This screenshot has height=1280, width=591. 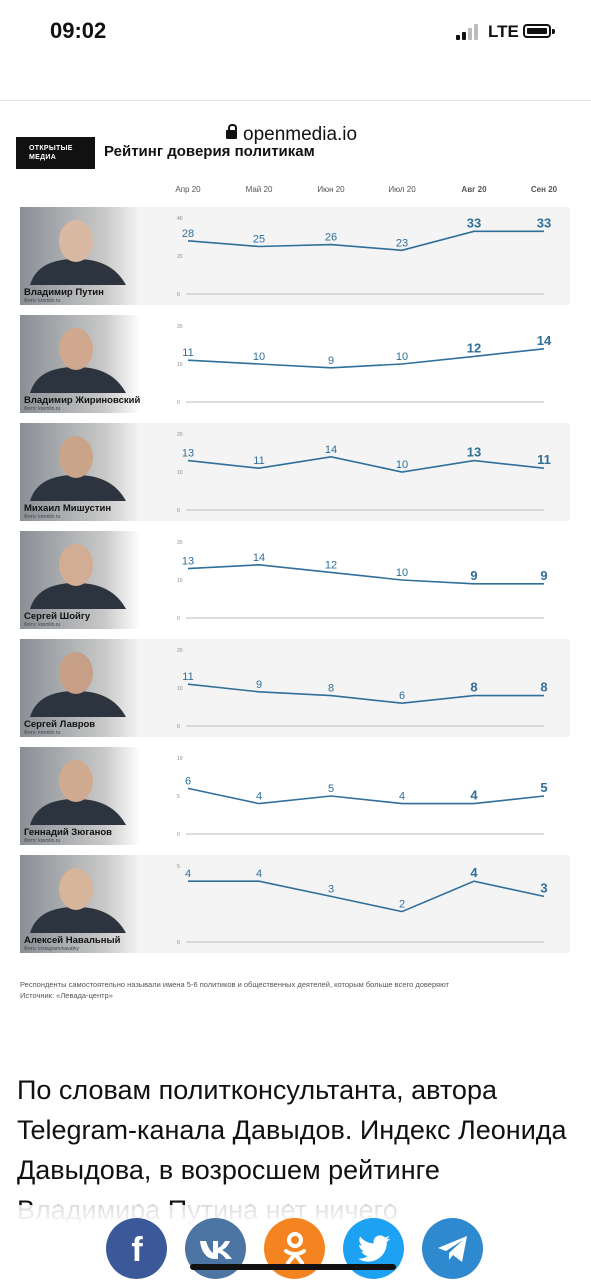 What do you see at coordinates (215, 1249) in the screenshot?
I see `vk-icon` at bounding box center [215, 1249].